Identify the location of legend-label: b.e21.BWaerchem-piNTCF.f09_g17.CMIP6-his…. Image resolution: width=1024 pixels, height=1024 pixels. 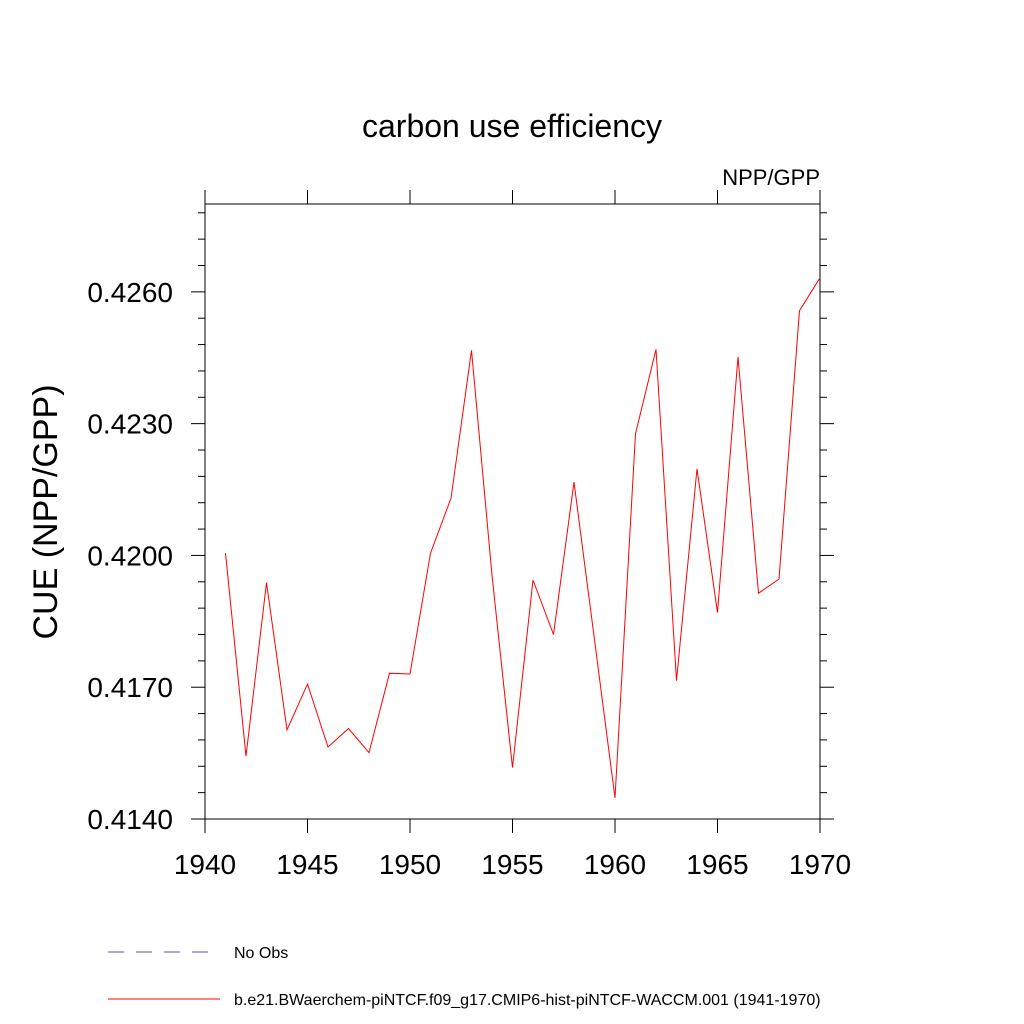
(527, 1000).